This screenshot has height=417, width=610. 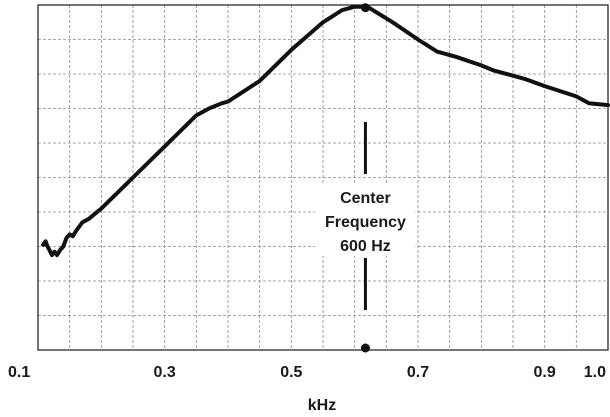 I want to click on x-tick-label: 0.1, so click(x=19, y=372).